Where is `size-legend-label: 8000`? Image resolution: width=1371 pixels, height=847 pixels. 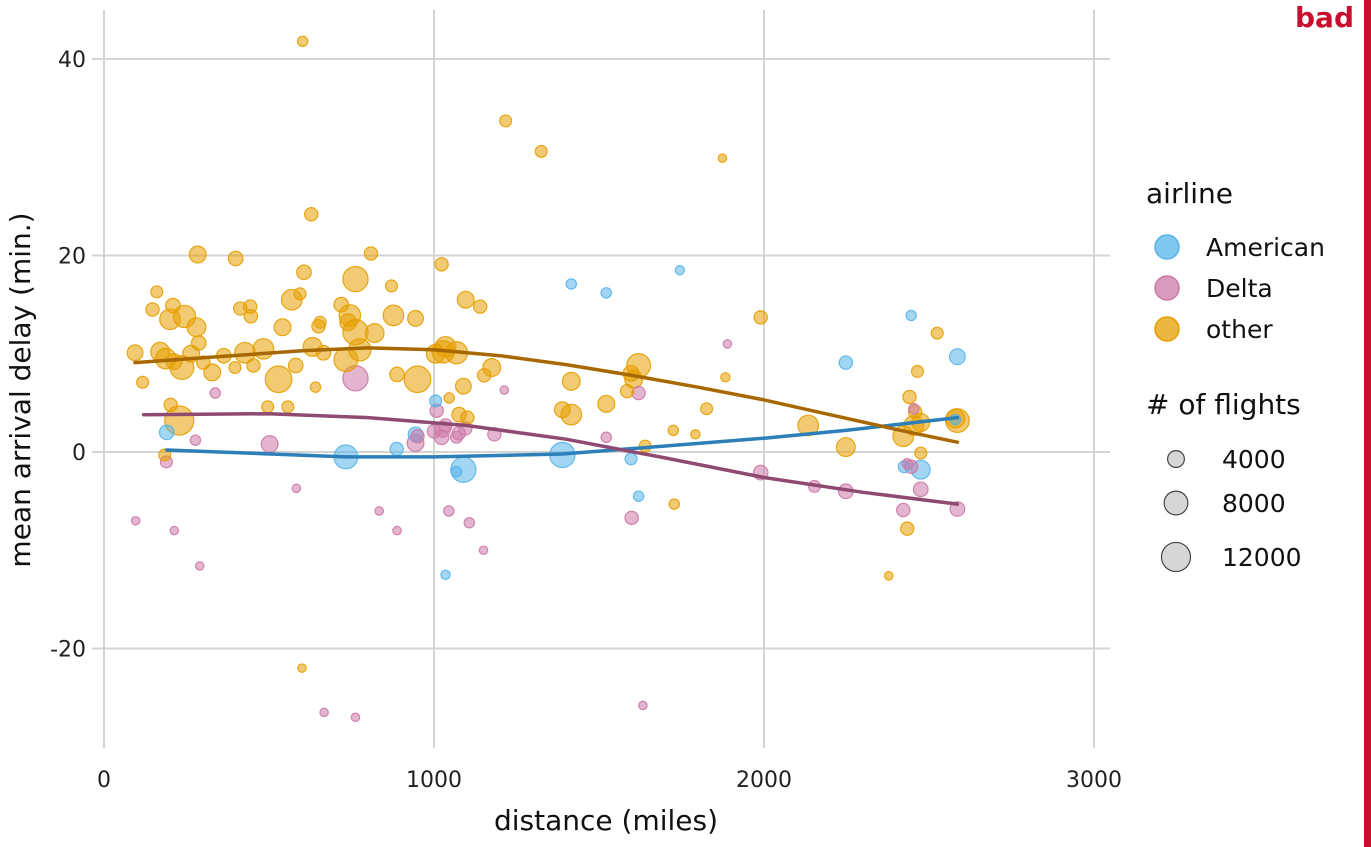
size-legend-label: 8000 is located at coordinates (1254, 503).